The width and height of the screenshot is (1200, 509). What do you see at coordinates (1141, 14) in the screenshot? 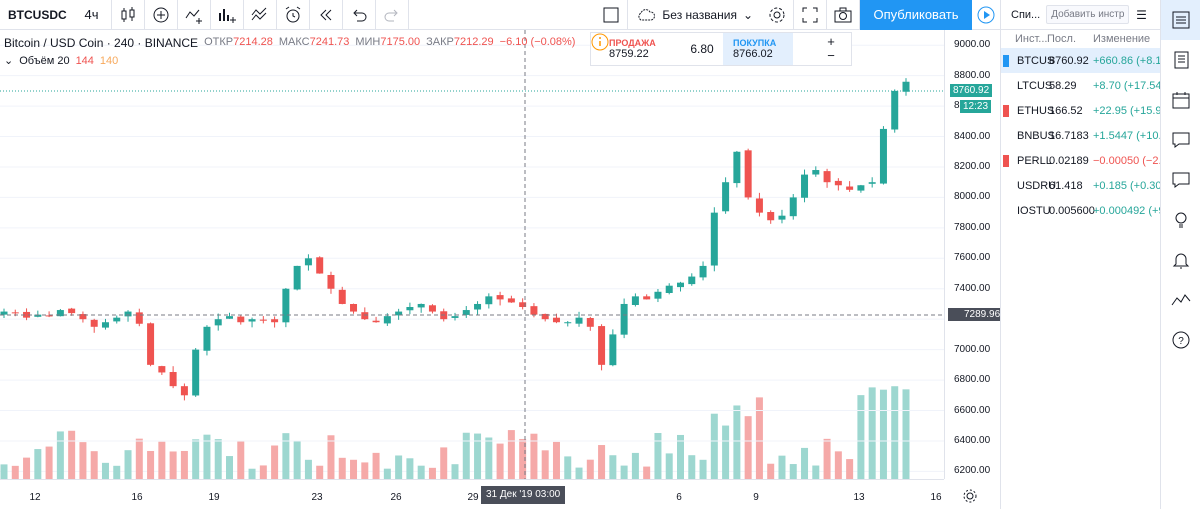
I see `menu-icon: ☰` at bounding box center [1141, 14].